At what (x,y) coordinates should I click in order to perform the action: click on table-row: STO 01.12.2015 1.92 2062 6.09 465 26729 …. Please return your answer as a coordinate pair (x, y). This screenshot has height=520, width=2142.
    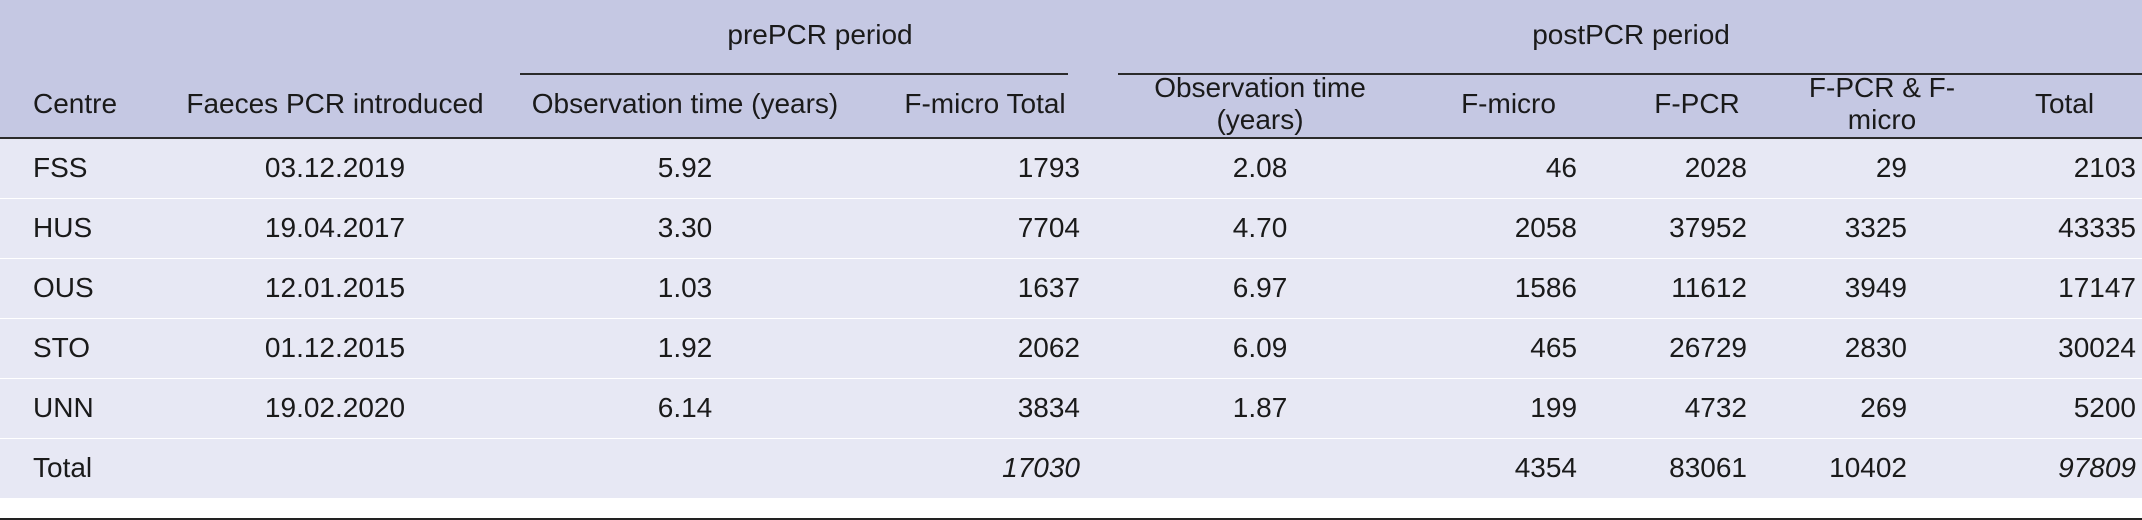
    Looking at the image, I should click on (1071, 347).